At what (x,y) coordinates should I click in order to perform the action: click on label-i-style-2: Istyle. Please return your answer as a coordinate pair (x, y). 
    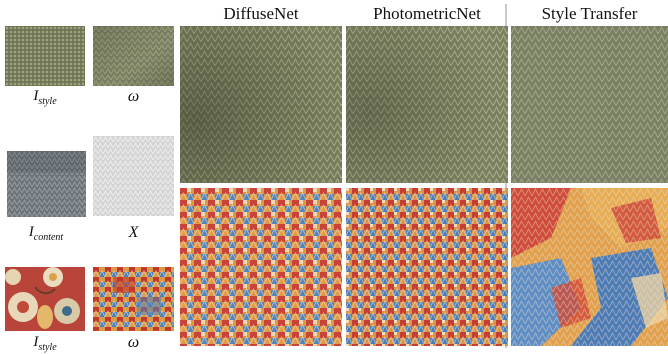
    Looking at the image, I should click on (45, 343).